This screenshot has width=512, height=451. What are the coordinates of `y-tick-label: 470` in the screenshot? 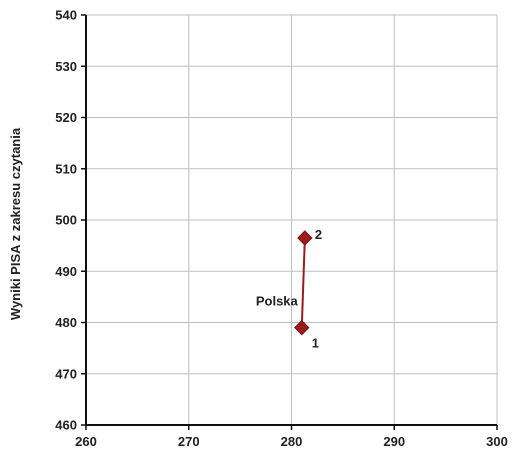 It's located at (66, 373).